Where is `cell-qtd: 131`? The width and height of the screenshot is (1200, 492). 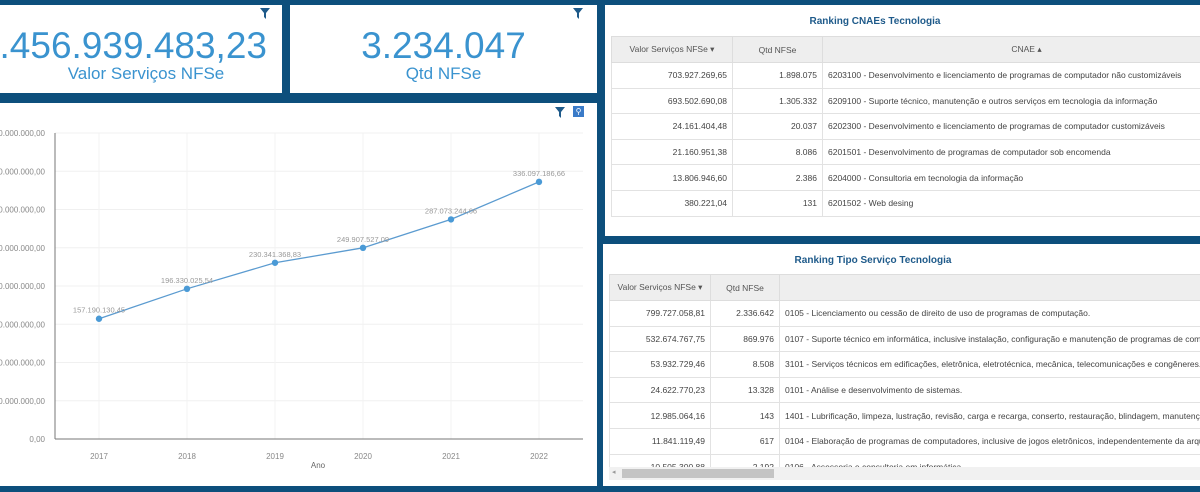 cell-qtd: 131 is located at coordinates (777, 203).